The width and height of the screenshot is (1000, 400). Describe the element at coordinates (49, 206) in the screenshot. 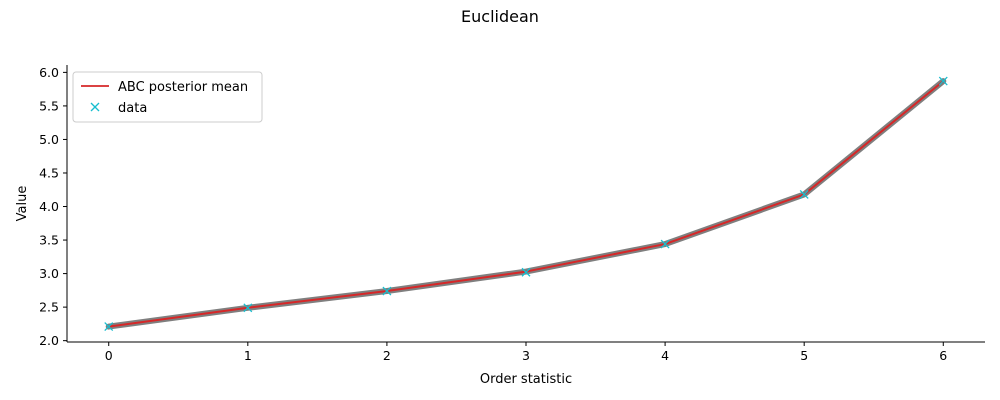

I see `y-tick-label: 4.0` at that location.